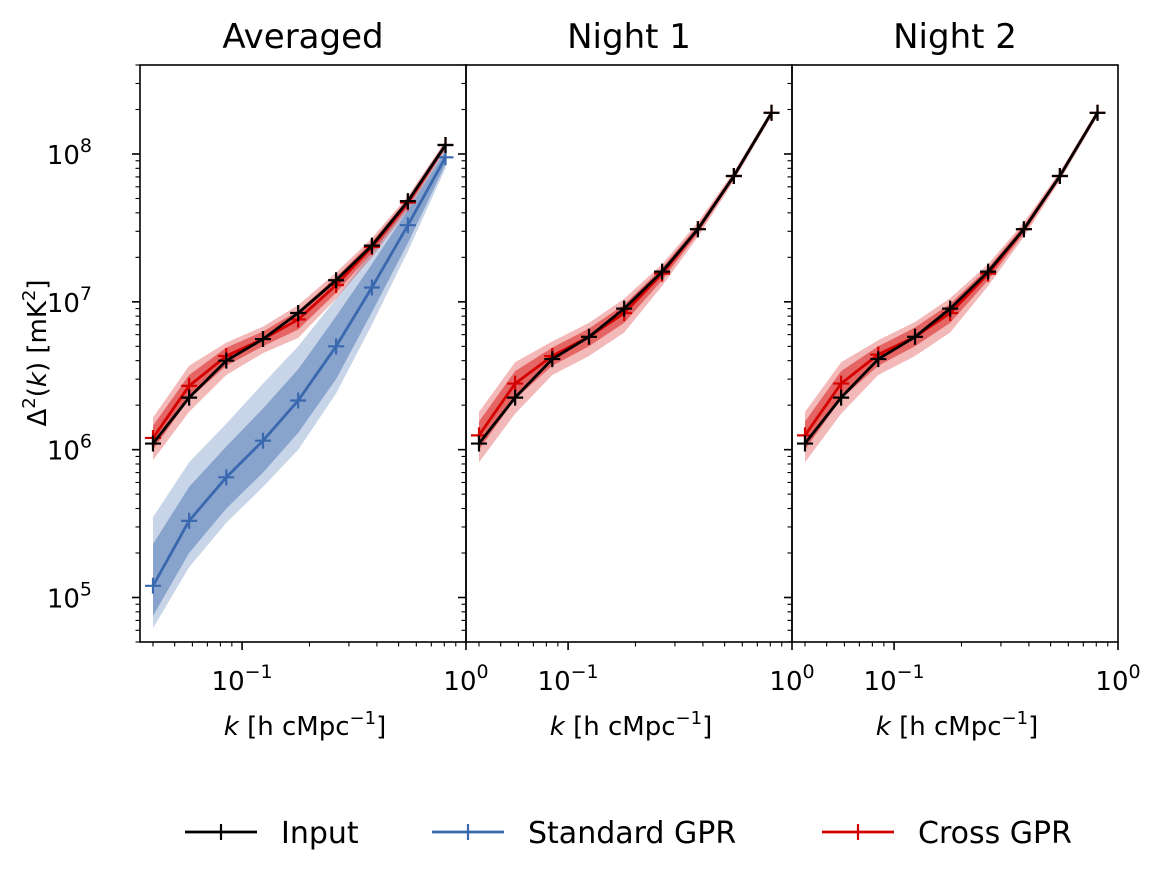 The image size is (1165, 884). I want to click on legend: Input Standard GPR Cross GPR, so click(628, 833).